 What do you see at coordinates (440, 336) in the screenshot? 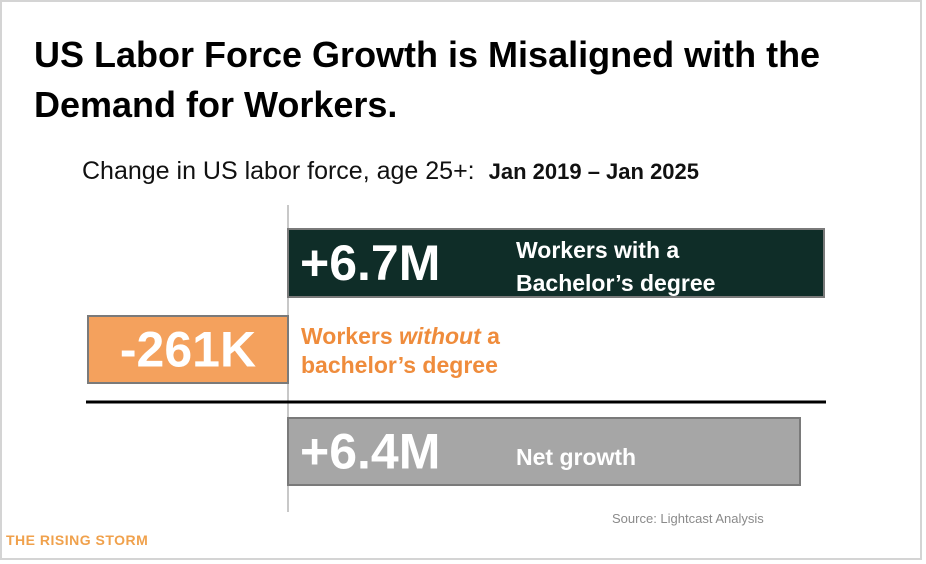
I see `emphasis-word: without` at bounding box center [440, 336].